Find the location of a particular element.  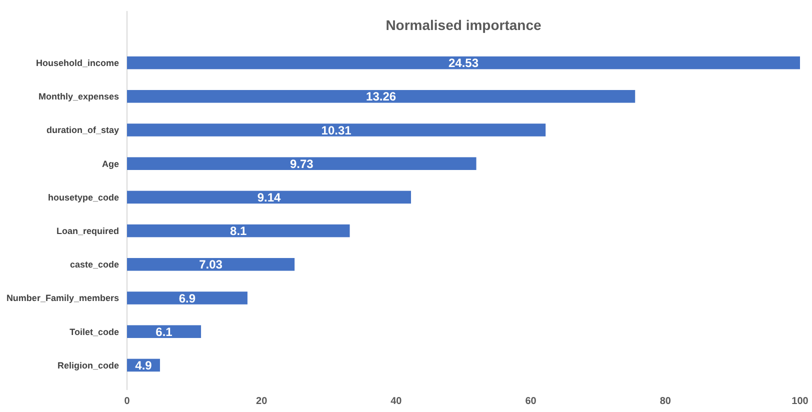

x-tick-label: 40 is located at coordinates (396, 401).